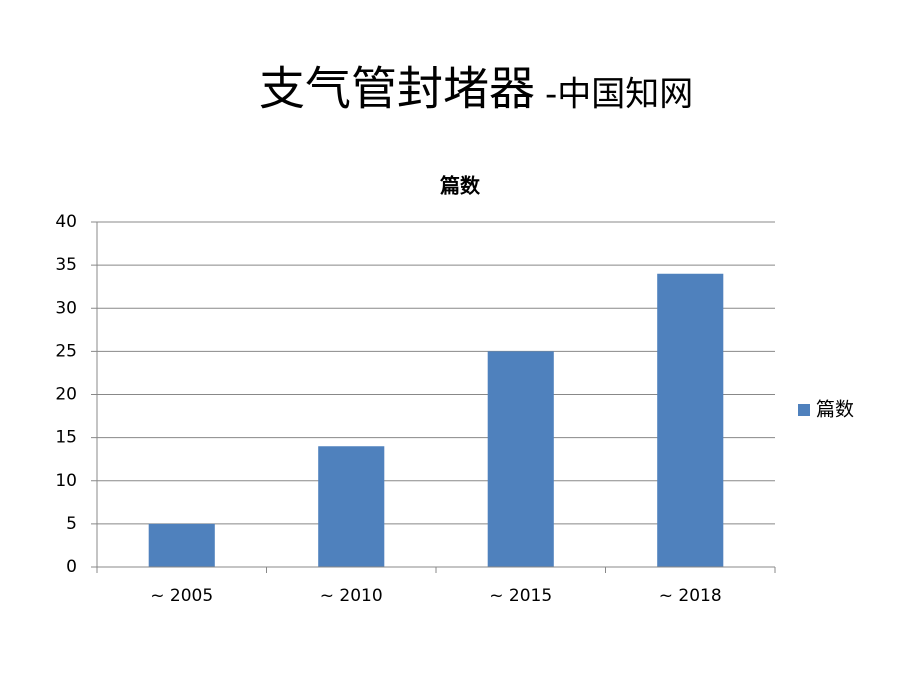 The width and height of the screenshot is (920, 690). I want to click on y-tick-label: 10, so click(66, 481).